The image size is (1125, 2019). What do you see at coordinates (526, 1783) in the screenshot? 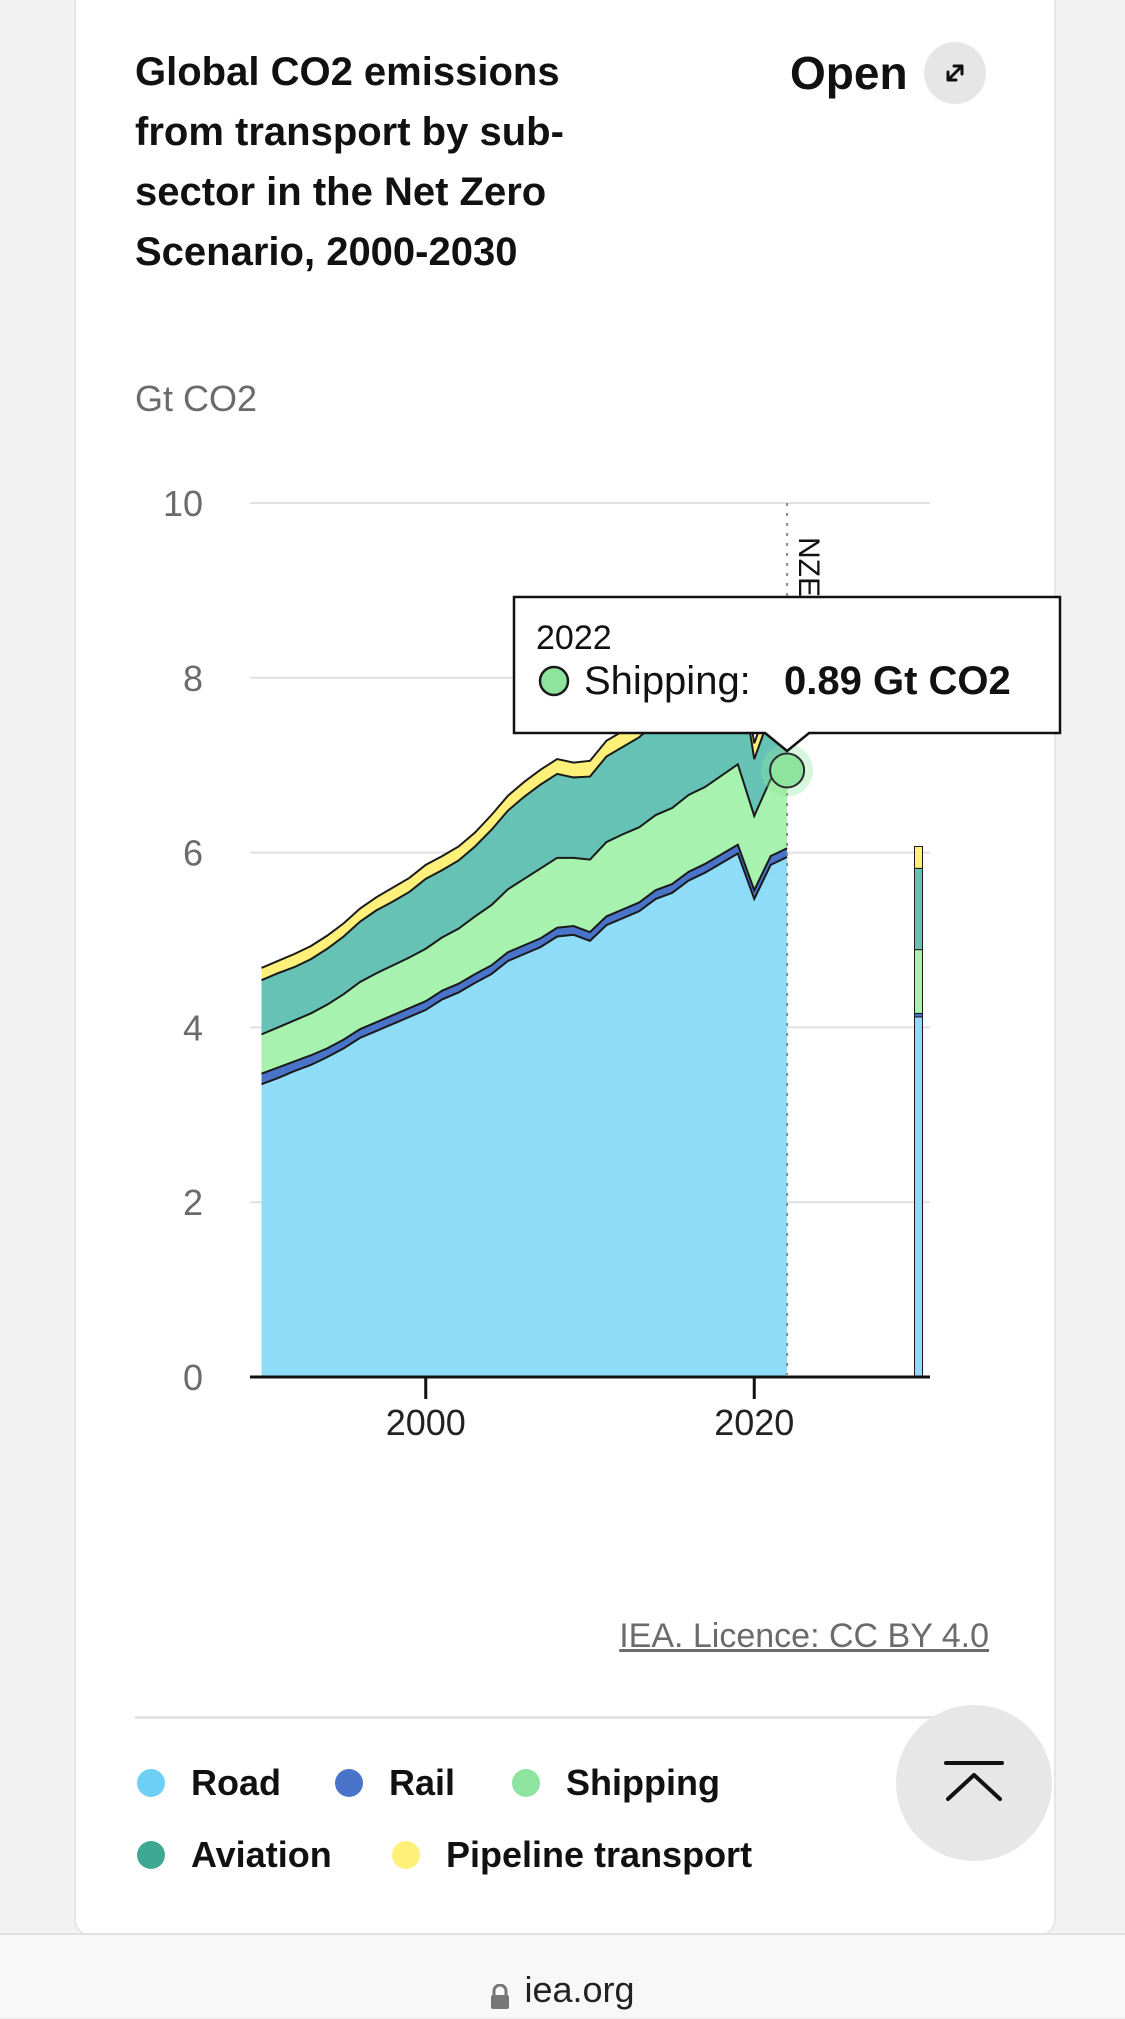
I see `shipping-swatch-icon` at bounding box center [526, 1783].